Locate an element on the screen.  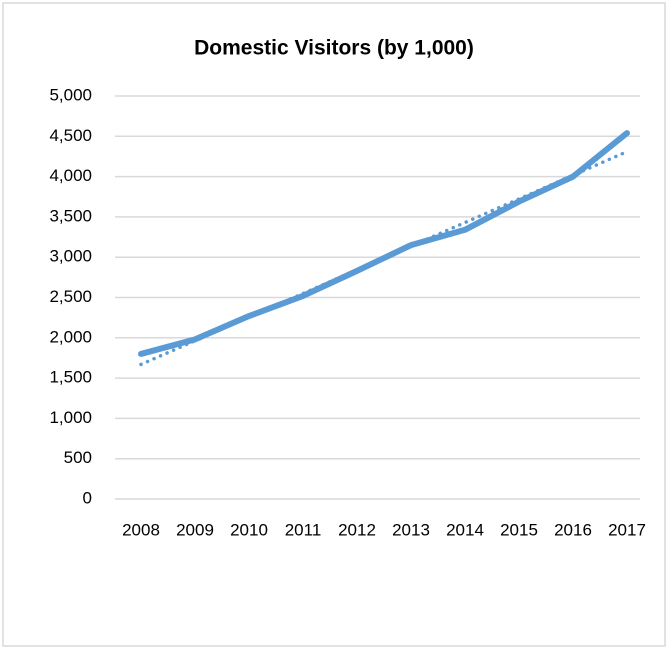
x-tick-label: 2012 is located at coordinates (357, 529).